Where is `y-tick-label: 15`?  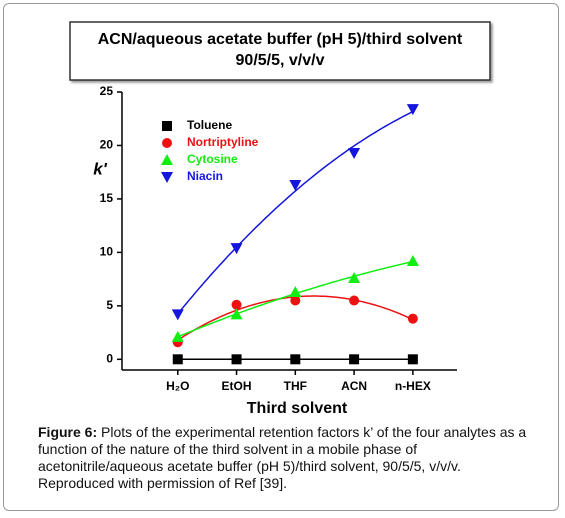
y-tick-label: 15 is located at coordinates (107, 198).